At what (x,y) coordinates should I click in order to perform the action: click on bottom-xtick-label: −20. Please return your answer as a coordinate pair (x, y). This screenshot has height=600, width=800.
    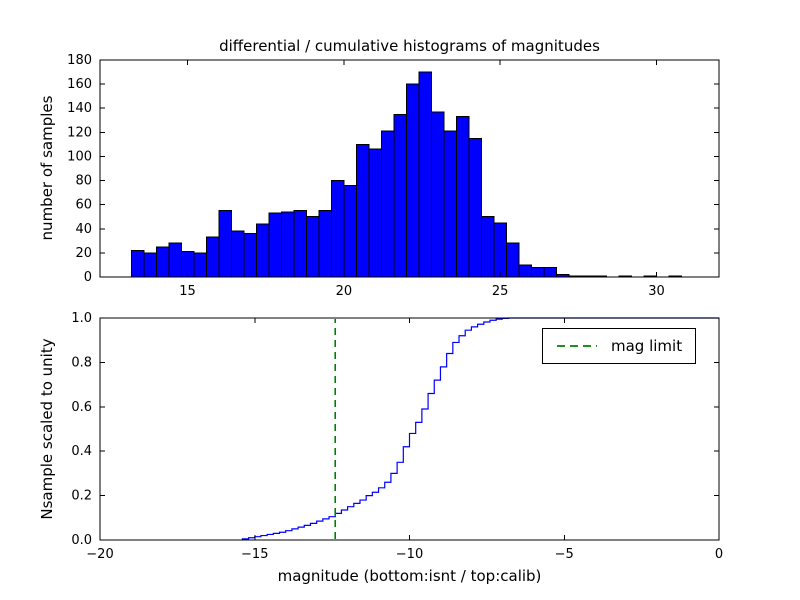
    Looking at the image, I should click on (99, 554).